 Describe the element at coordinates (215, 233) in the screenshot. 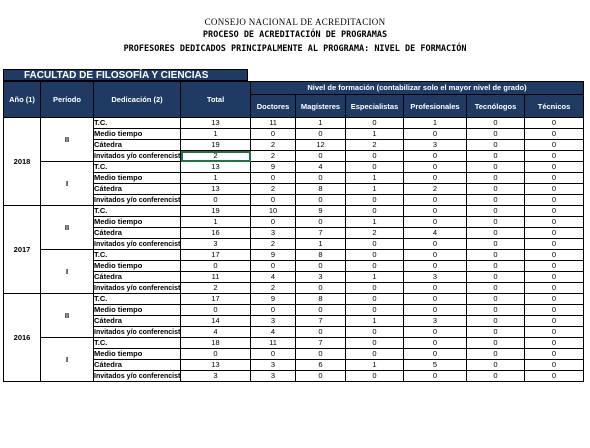

I see `total-cell: 16` at that location.